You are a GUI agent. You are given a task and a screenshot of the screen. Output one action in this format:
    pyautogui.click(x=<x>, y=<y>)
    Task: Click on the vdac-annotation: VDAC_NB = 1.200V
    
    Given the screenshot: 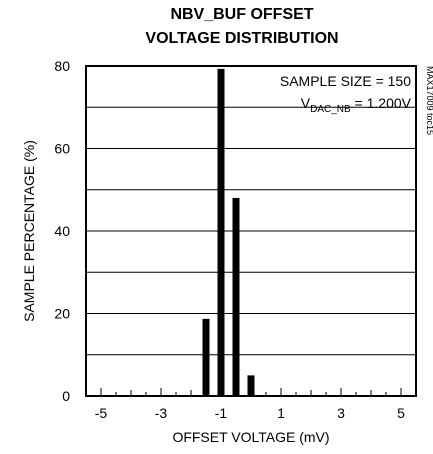 What is the action you would take?
    pyautogui.click(x=356, y=105)
    